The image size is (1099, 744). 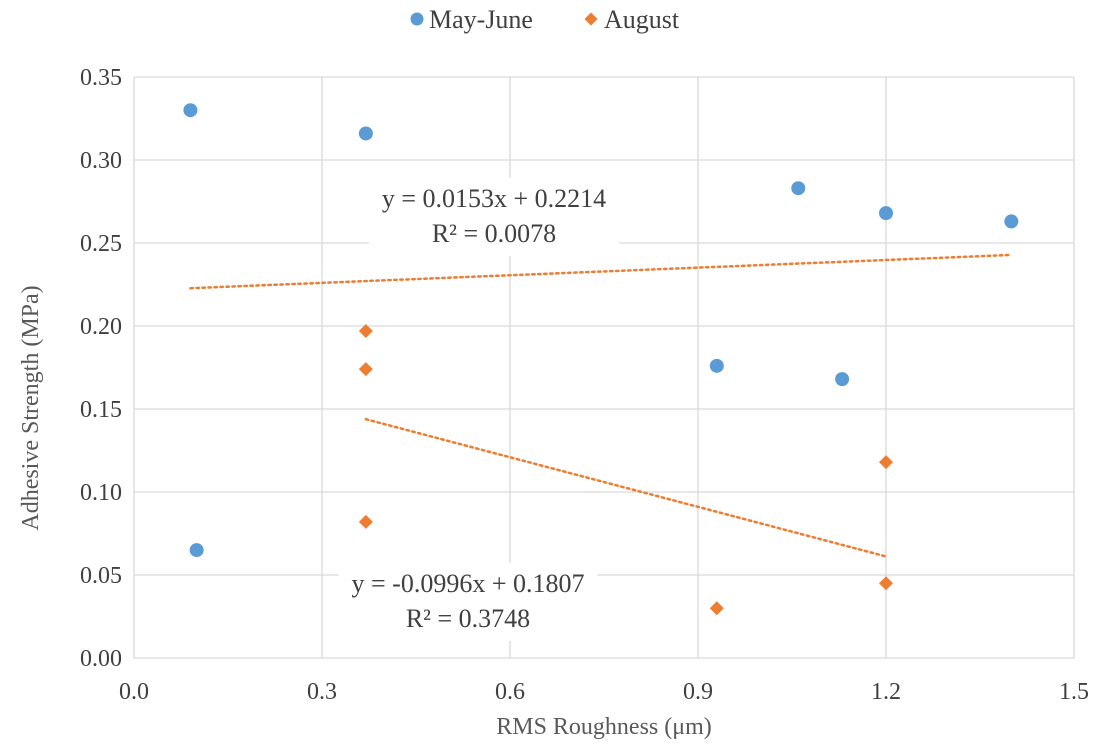 I want to click on y-tick-label: 0.00, so click(x=101, y=659).